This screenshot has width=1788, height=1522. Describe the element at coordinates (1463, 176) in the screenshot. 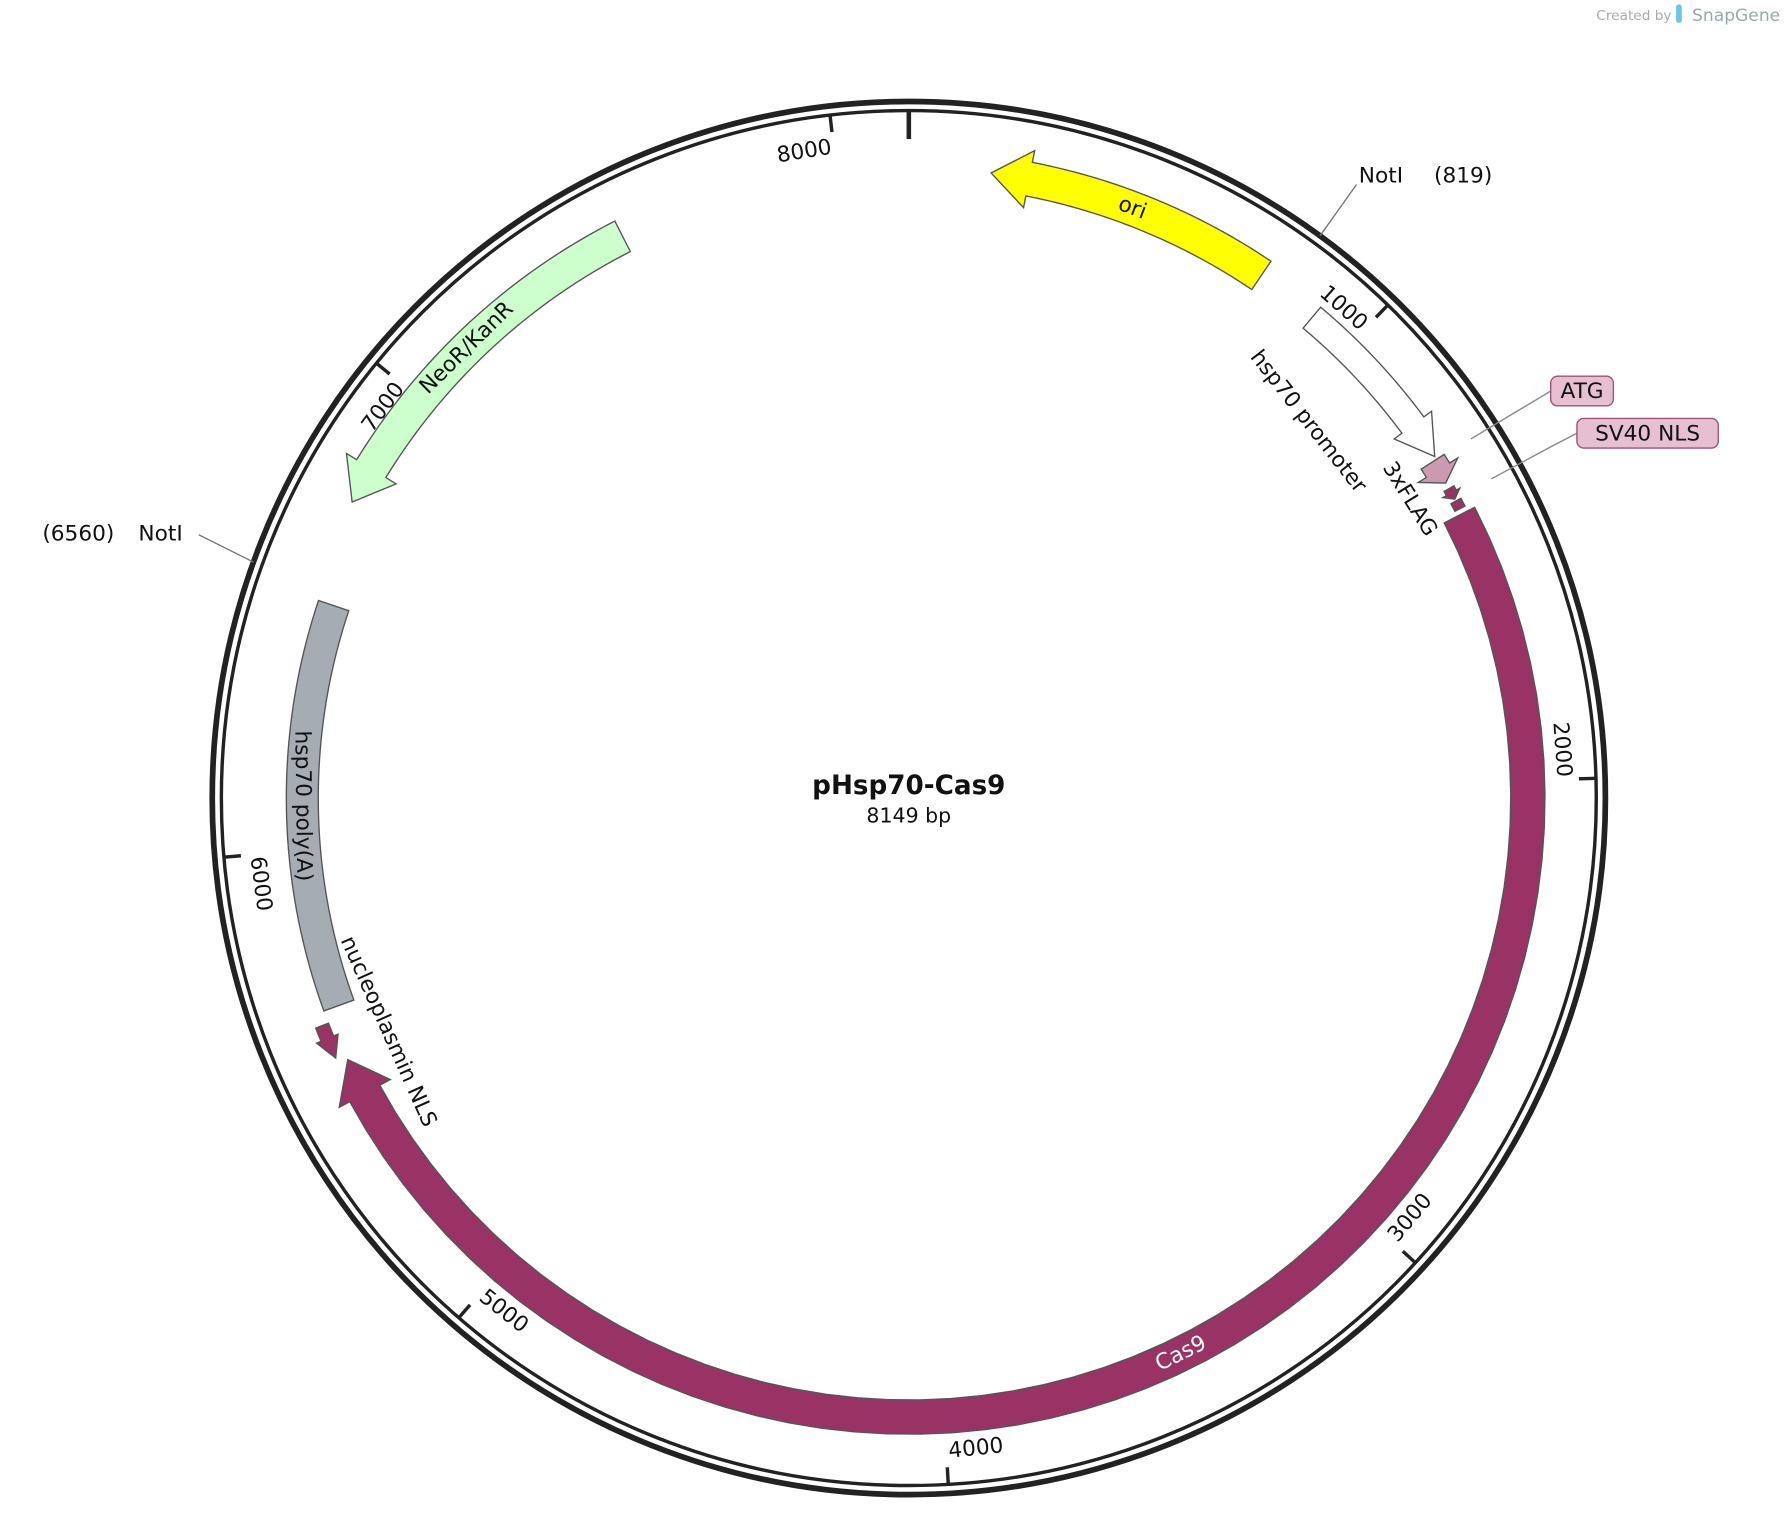

I see `site-position: (819)` at that location.